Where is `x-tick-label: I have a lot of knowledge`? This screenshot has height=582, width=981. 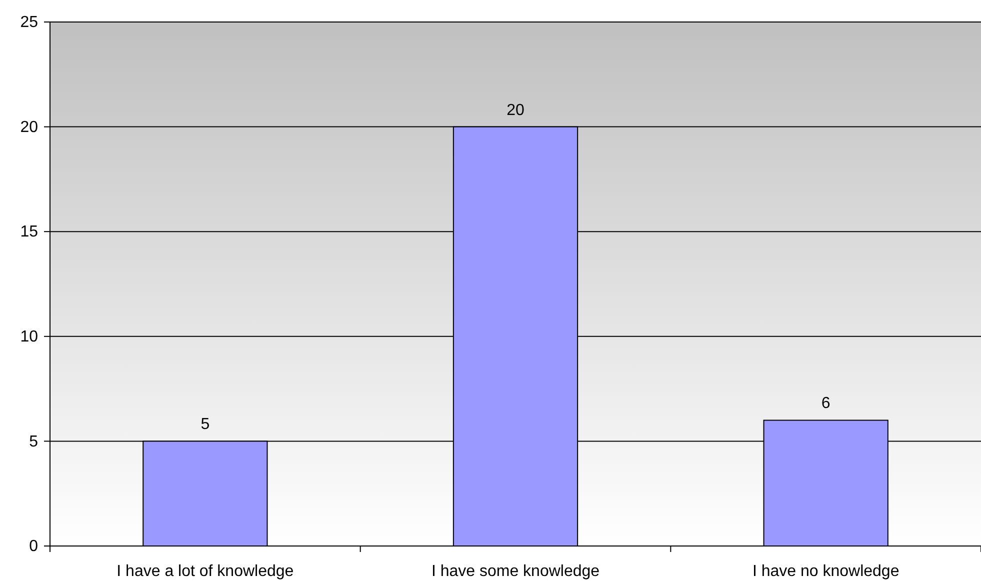 x-tick-label: I have a lot of knowledge is located at coordinates (205, 571).